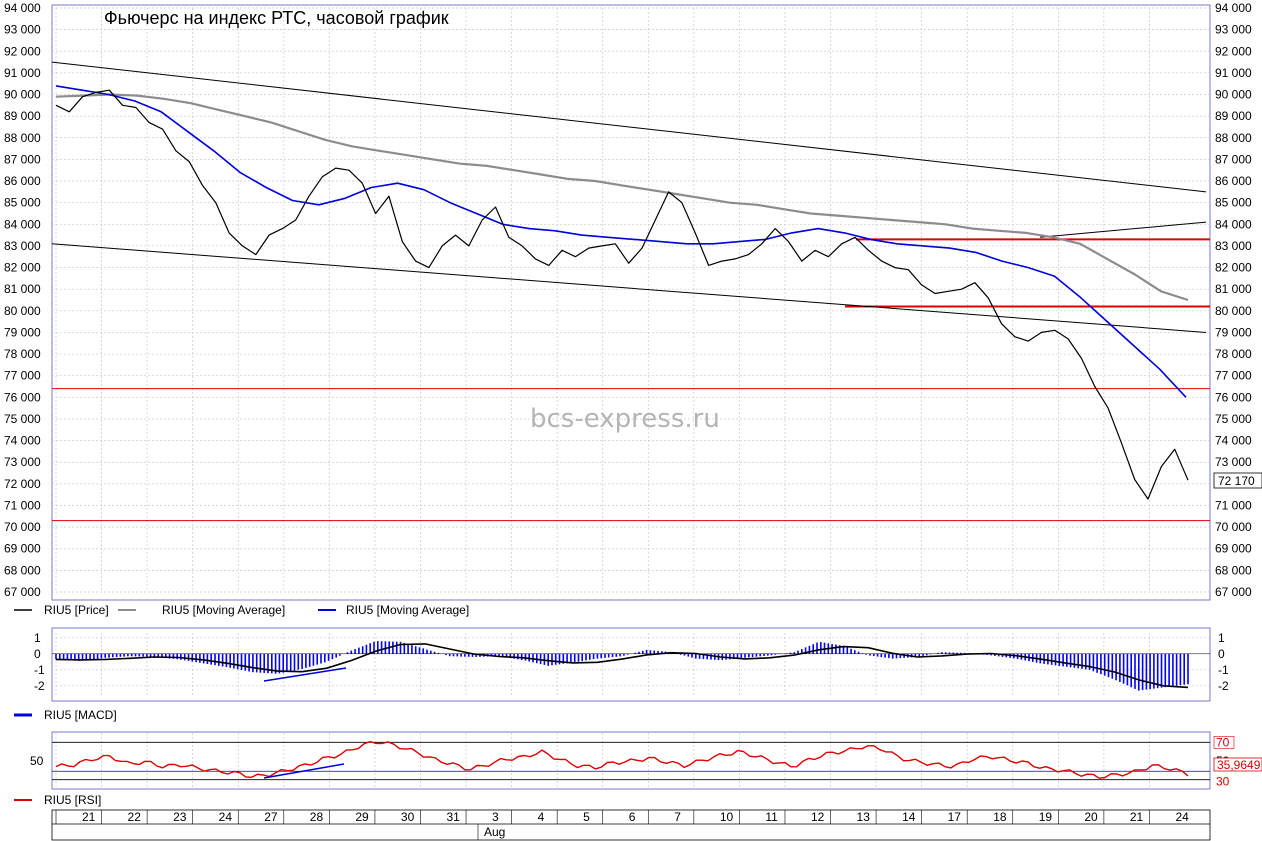  I want to click on price-tick-label-left: 78 000, so click(22, 354).